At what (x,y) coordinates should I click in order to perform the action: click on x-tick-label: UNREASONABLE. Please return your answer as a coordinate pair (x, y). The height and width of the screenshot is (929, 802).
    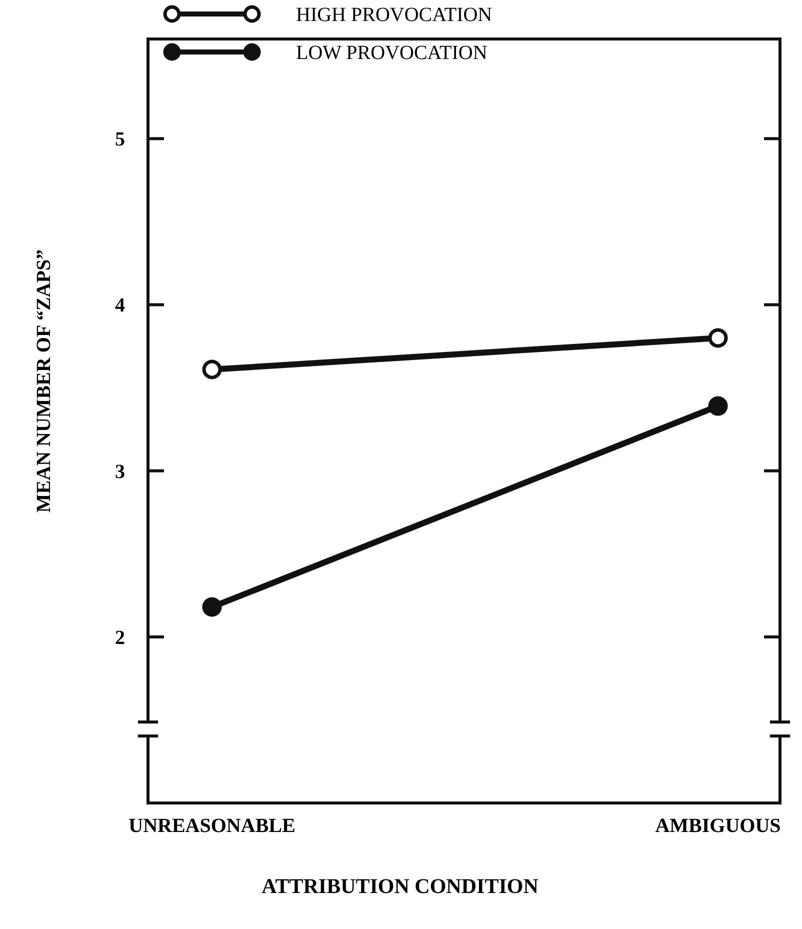
    Looking at the image, I should click on (212, 826).